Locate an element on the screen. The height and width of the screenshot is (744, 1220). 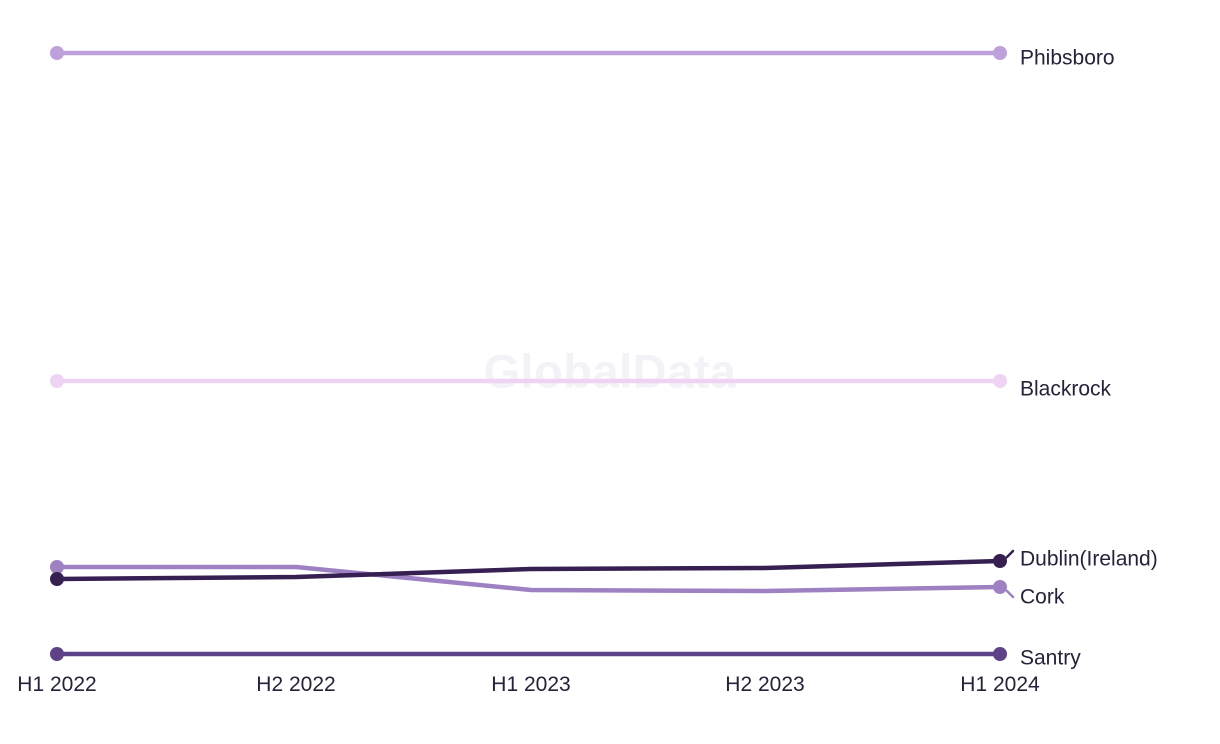
x-tick-h1-2024: H1 2024 is located at coordinates (1000, 684).